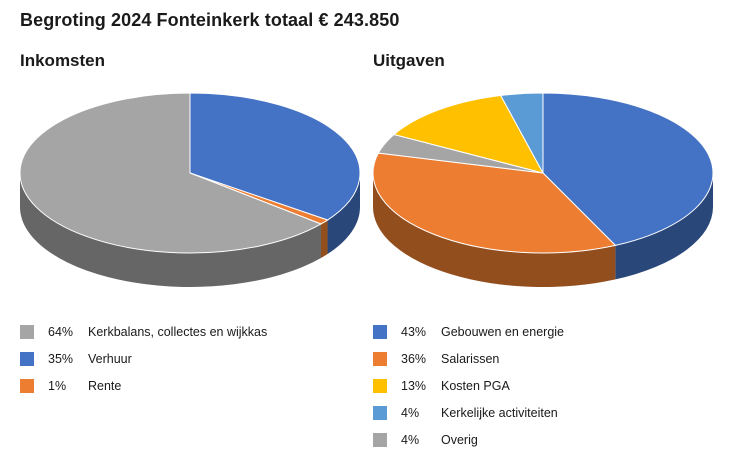  What do you see at coordinates (143, 385) in the screenshot?
I see `legend-item-rente: 1% Rente` at bounding box center [143, 385].